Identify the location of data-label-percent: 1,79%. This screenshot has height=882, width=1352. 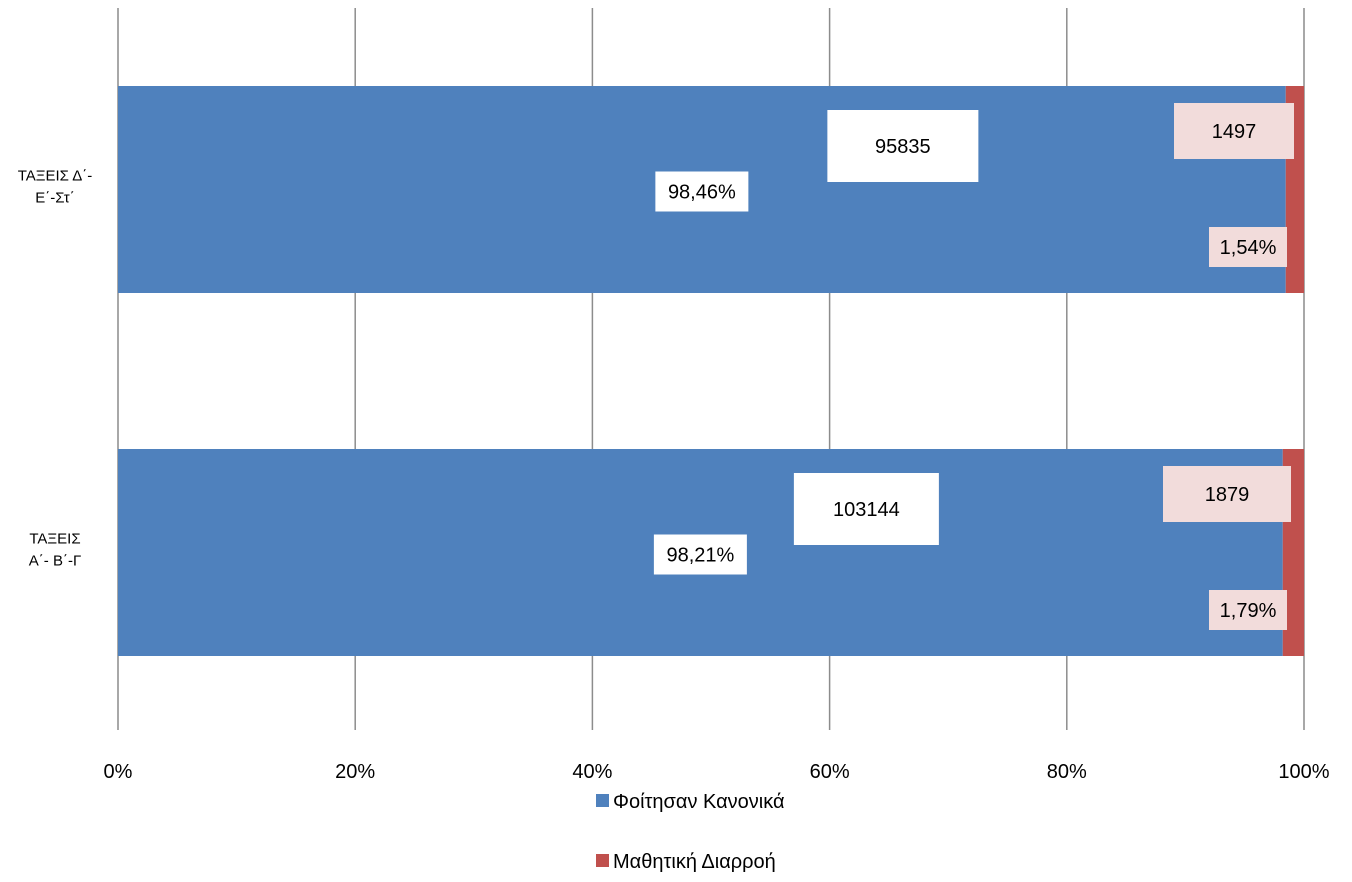
(1248, 611).